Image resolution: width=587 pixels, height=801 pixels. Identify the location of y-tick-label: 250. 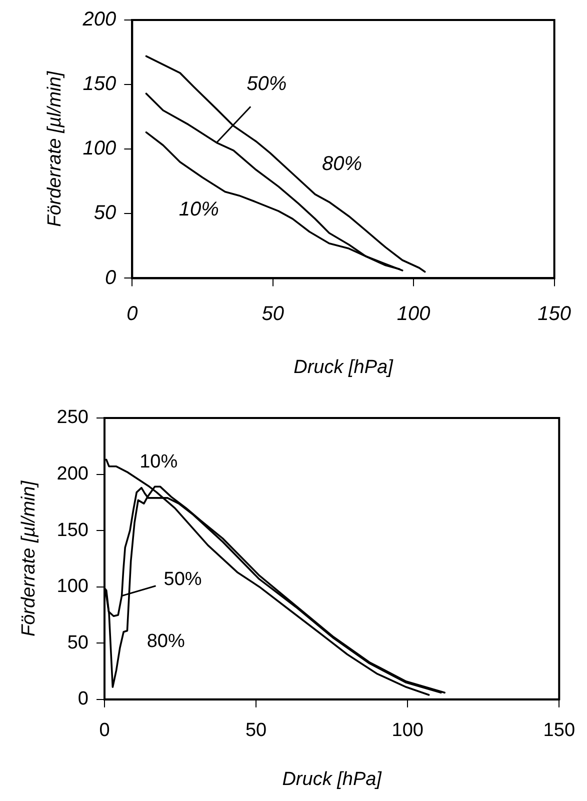
(72, 417).